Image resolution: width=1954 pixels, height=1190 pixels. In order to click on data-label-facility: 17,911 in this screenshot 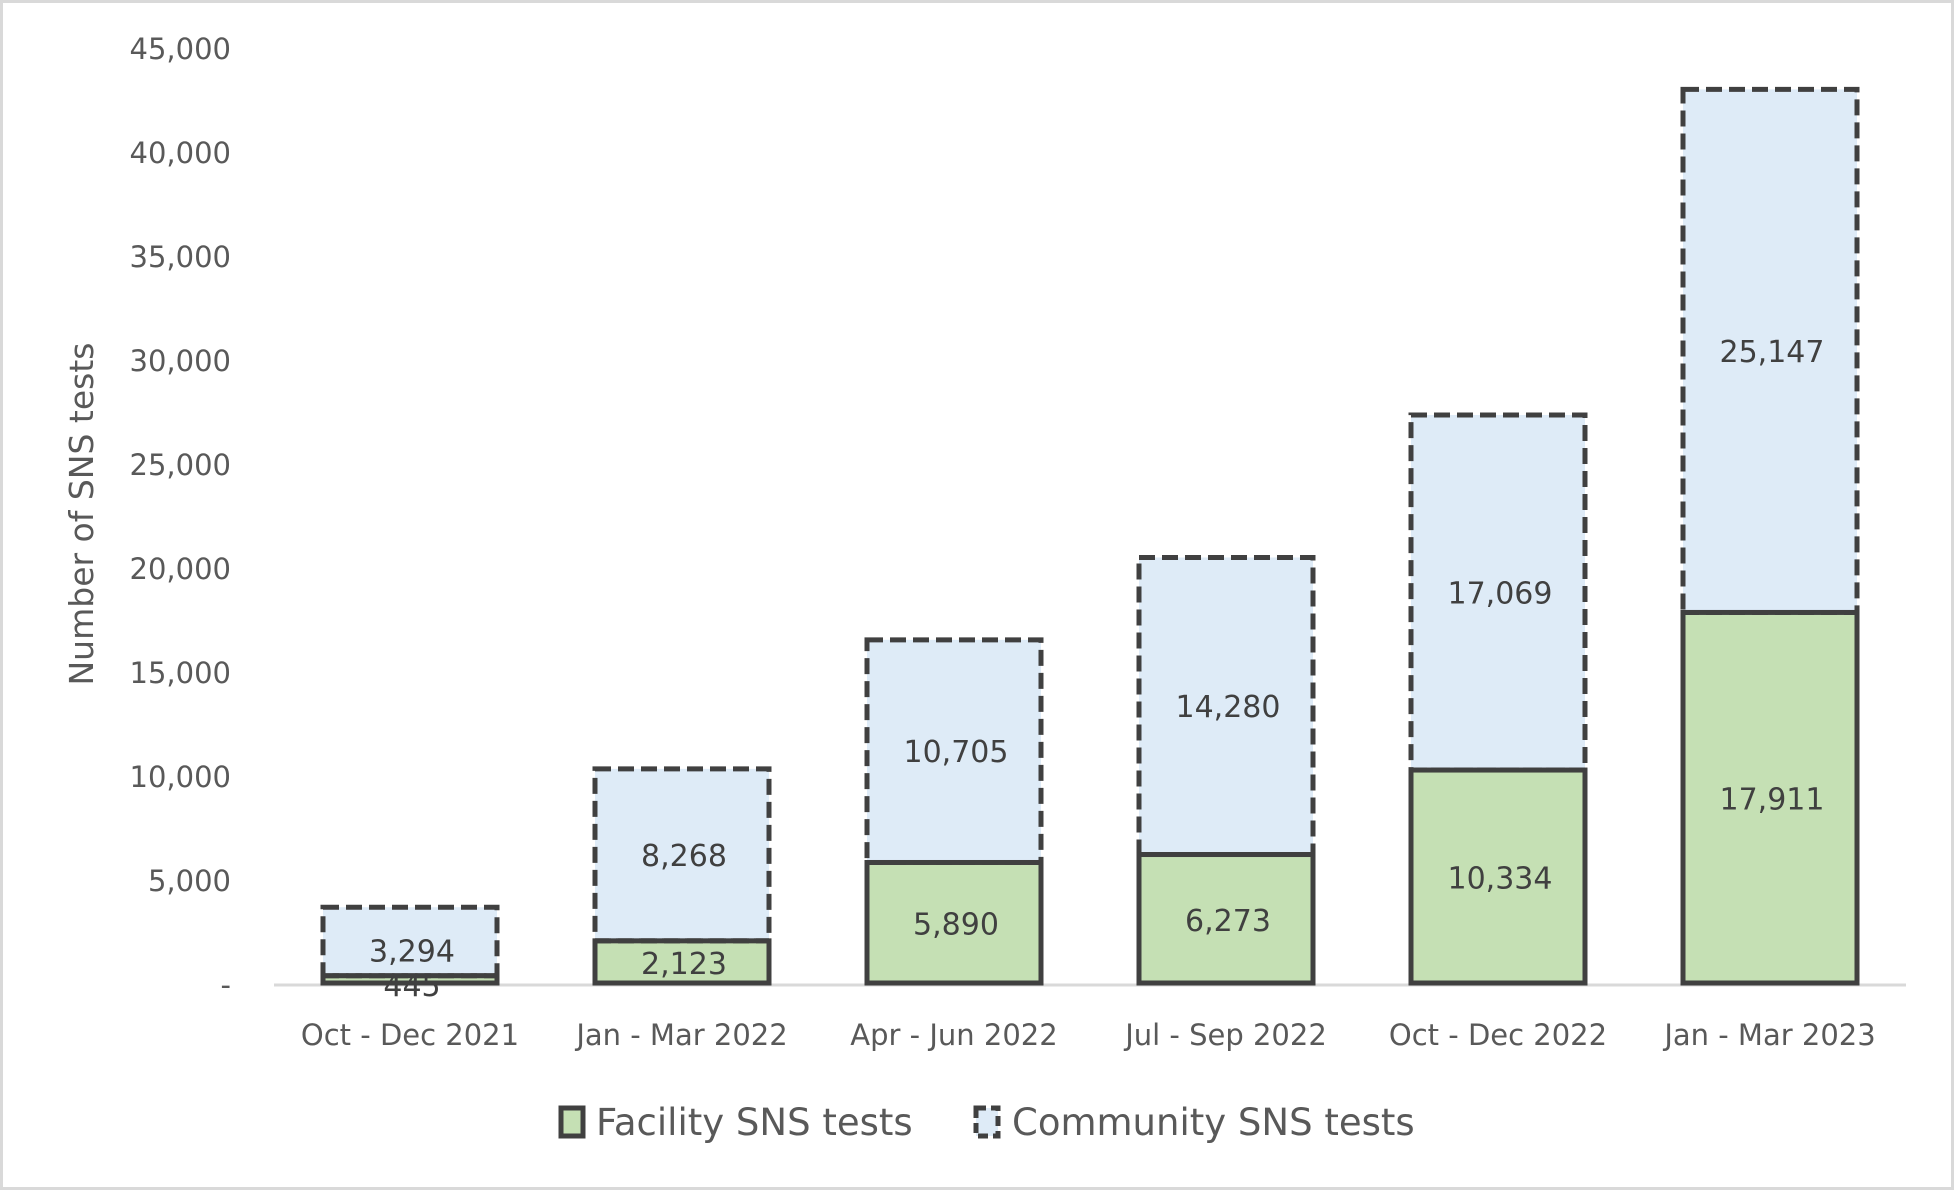, I will do `click(1772, 800)`.